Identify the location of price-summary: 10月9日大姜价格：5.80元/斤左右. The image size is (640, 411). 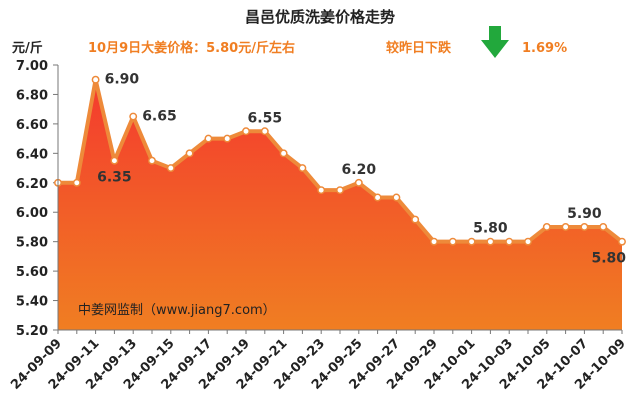
(191, 48).